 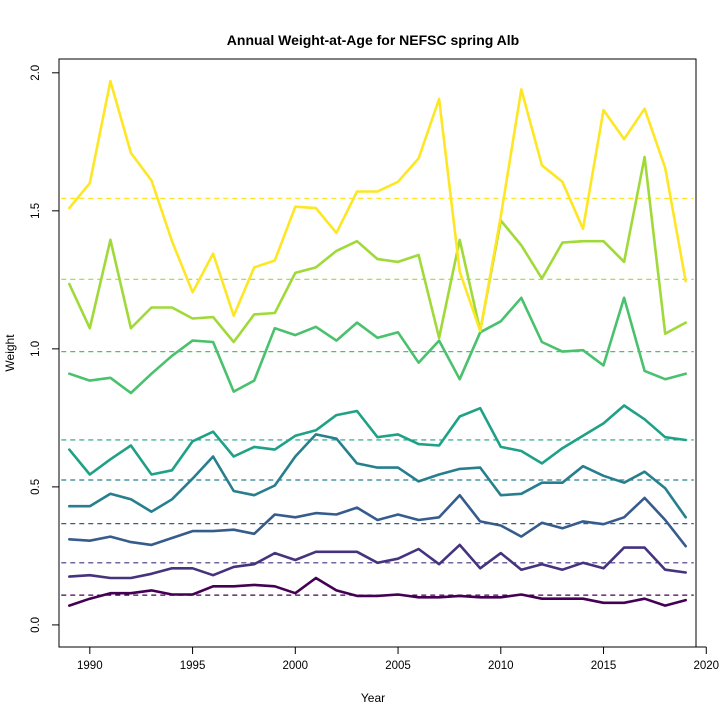 What do you see at coordinates (193, 666) in the screenshot?
I see `x-tick-label: 1995` at bounding box center [193, 666].